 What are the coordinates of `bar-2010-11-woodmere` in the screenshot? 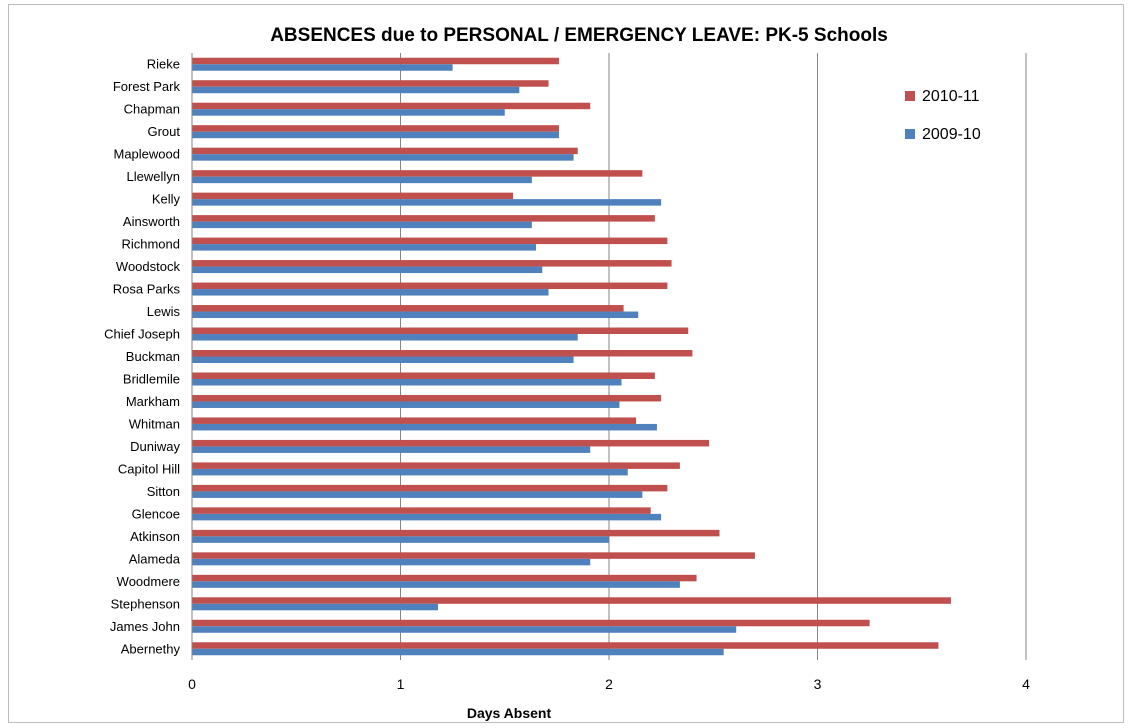 It's located at (444, 578).